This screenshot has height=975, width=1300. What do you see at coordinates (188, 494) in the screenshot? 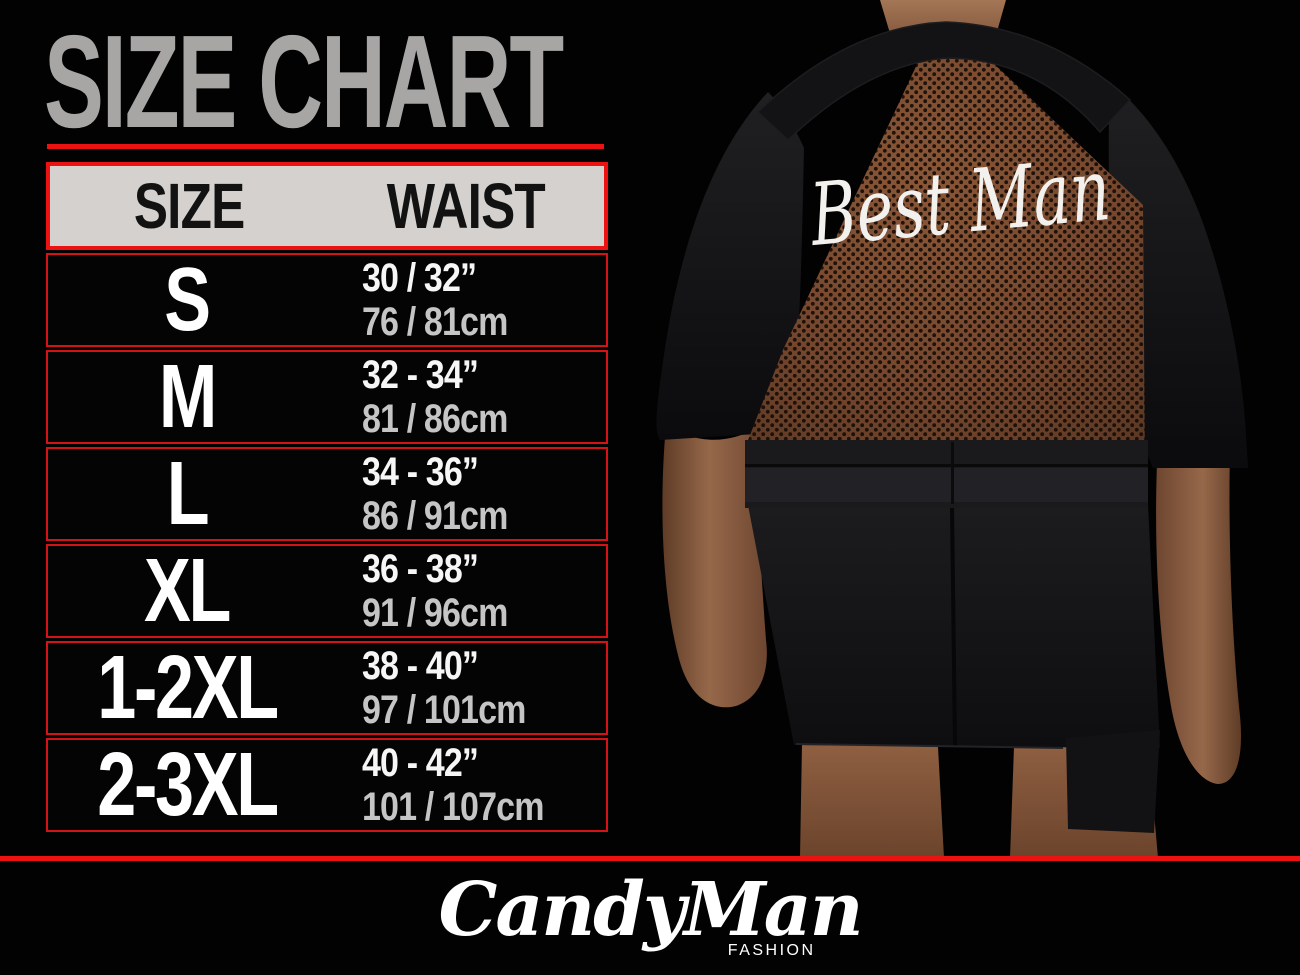
I see `size-label: L` at bounding box center [188, 494].